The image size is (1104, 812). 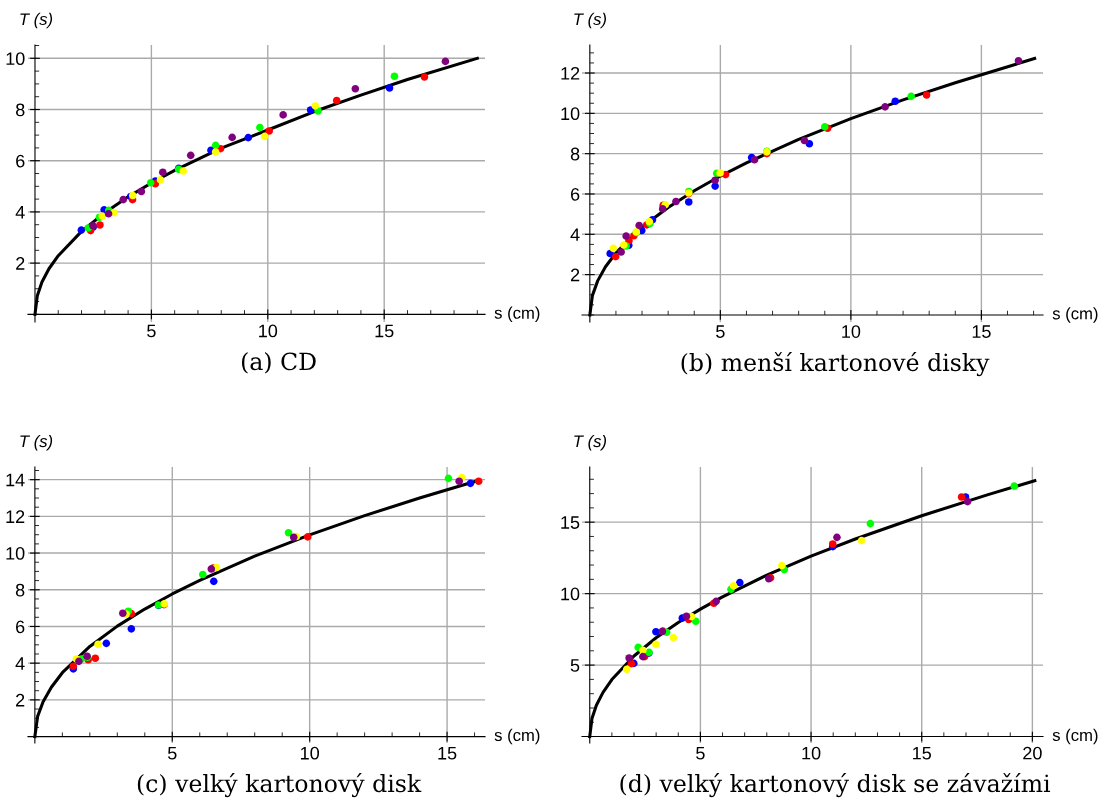 I want to click on x-tick-label: 20, so click(x=1032, y=753).